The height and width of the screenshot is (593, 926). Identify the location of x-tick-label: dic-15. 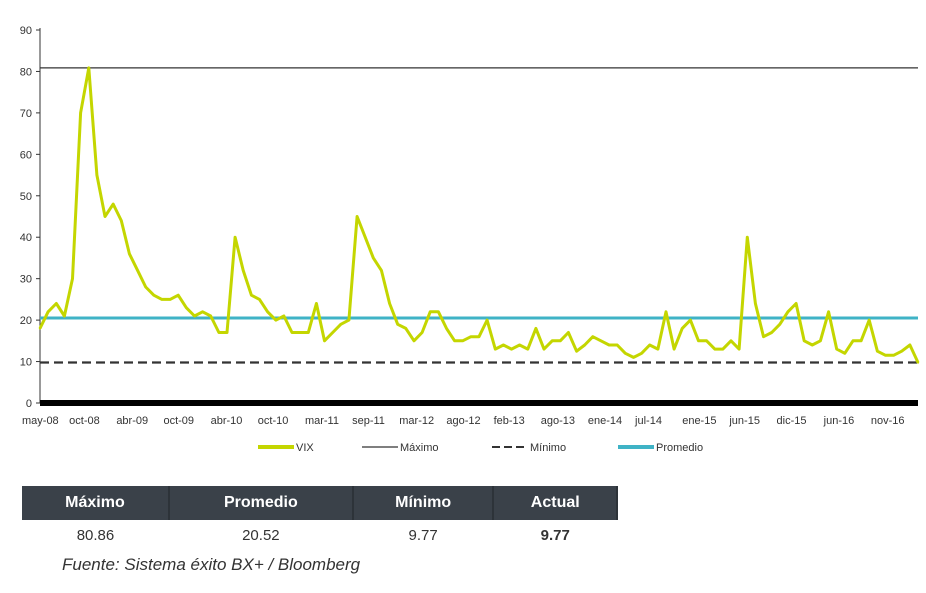
(792, 421).